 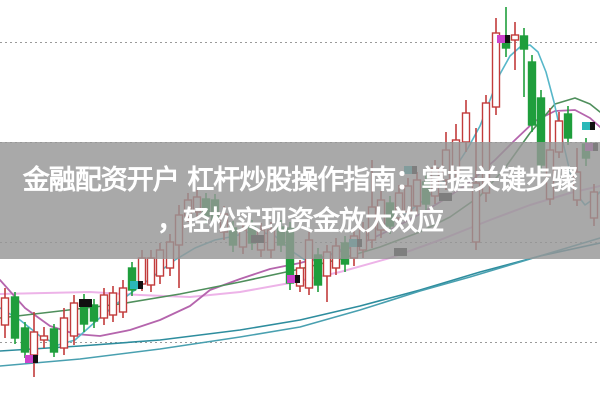 I want to click on headline-line-1: 金融配资开户 杠杆炒股操作指南：掌握关键步骤, so click(x=300, y=180).